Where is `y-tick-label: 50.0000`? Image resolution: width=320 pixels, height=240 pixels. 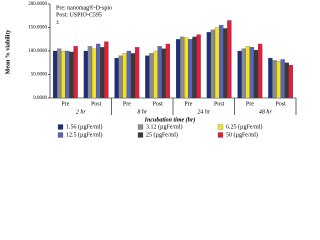
y-tick-label: 50.0000 is located at coordinates (39, 75).